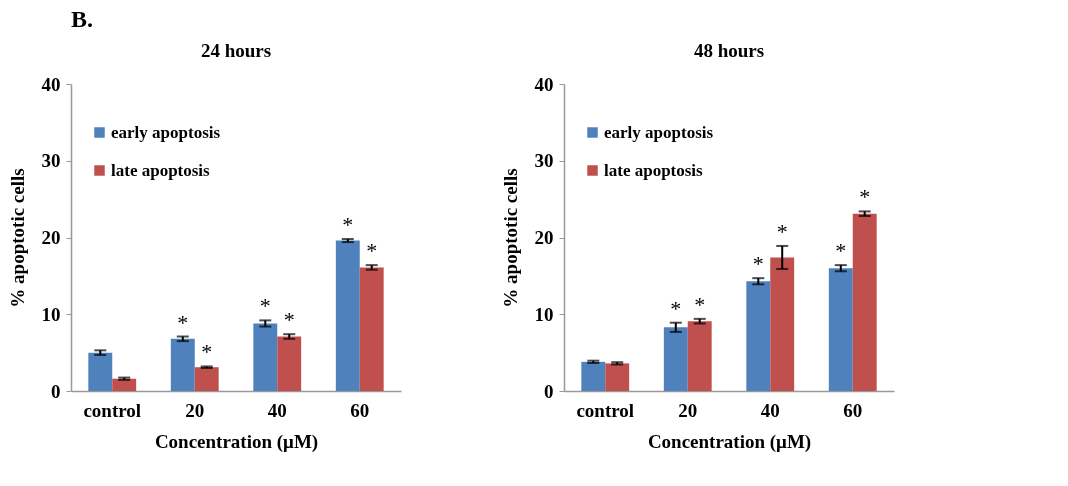  Describe the element at coordinates (729, 50) in the screenshot. I see `chart-title: 48 hours` at that location.